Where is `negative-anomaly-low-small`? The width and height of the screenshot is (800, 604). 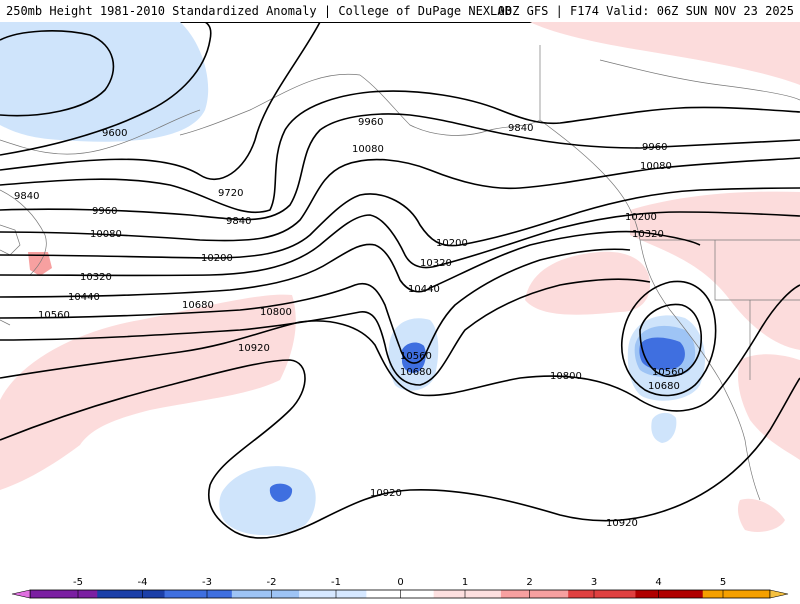 negative-anomaly-low-small is located at coordinates (664, 427).